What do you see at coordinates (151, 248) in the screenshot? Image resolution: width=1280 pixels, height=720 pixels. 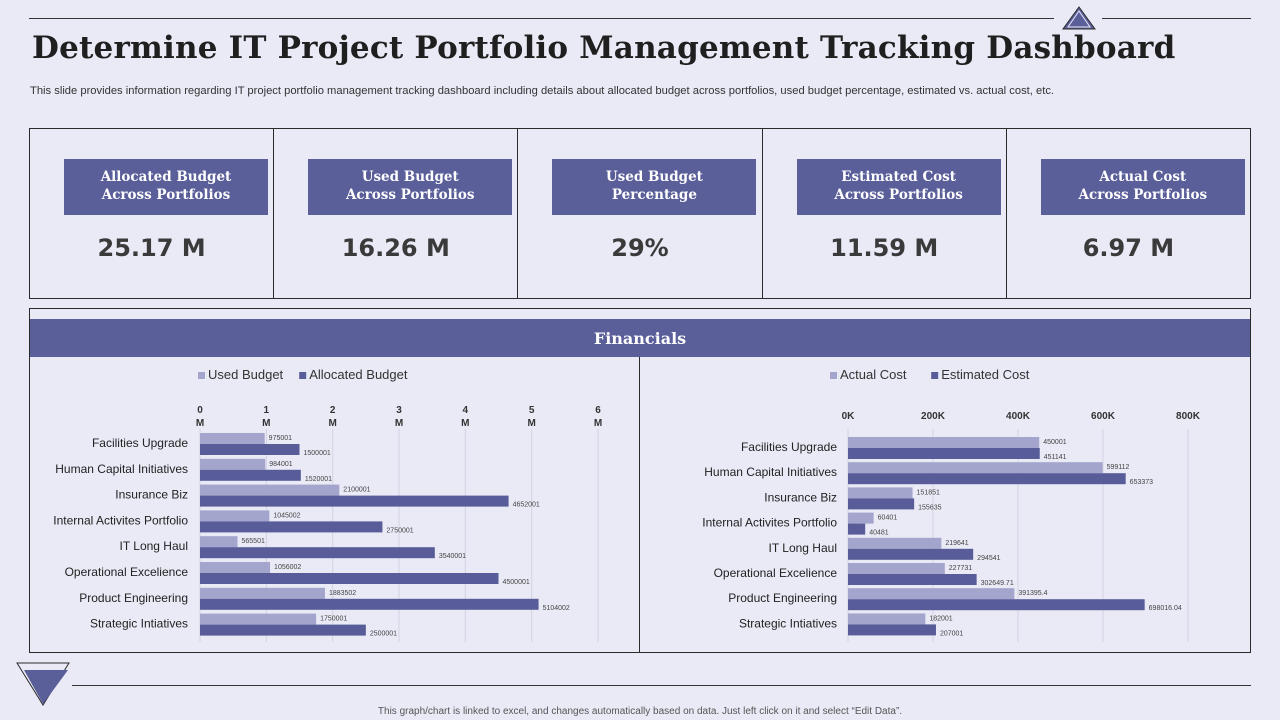 I see `kpi-value: 25.17 M` at bounding box center [151, 248].